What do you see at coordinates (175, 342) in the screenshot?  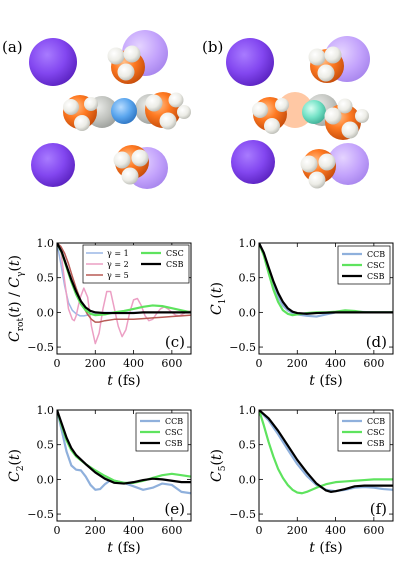 I see `panel-label: (c)` at bounding box center [175, 342].